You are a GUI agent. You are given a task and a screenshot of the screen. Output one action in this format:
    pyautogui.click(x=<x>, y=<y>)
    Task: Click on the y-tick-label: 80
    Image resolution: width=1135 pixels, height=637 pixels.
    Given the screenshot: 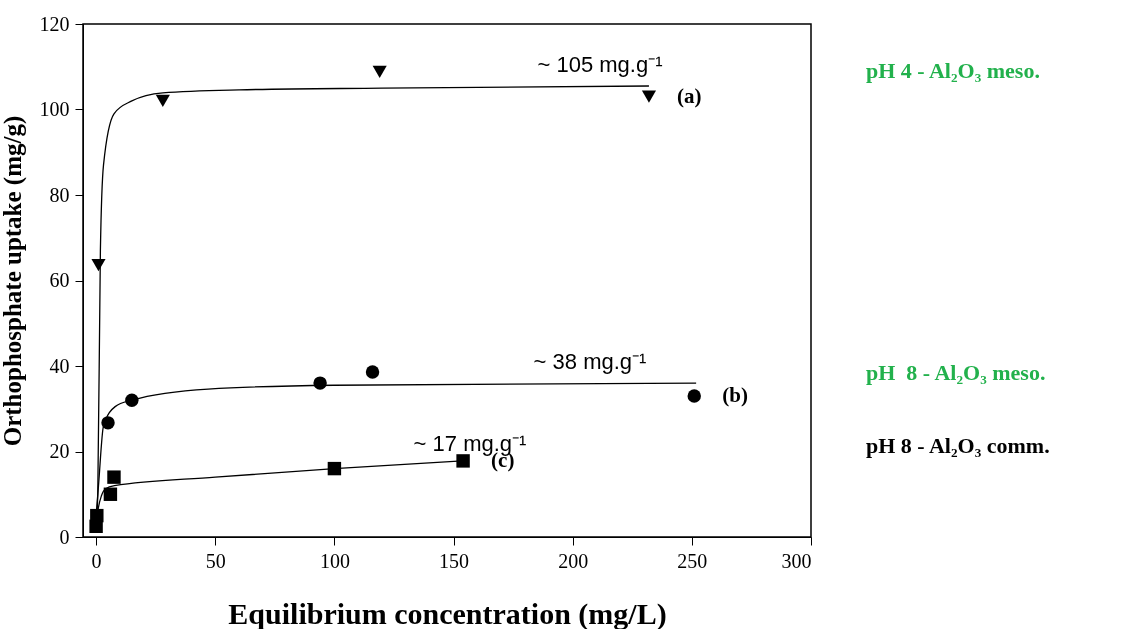 What is the action you would take?
    pyautogui.click(x=59, y=194)
    